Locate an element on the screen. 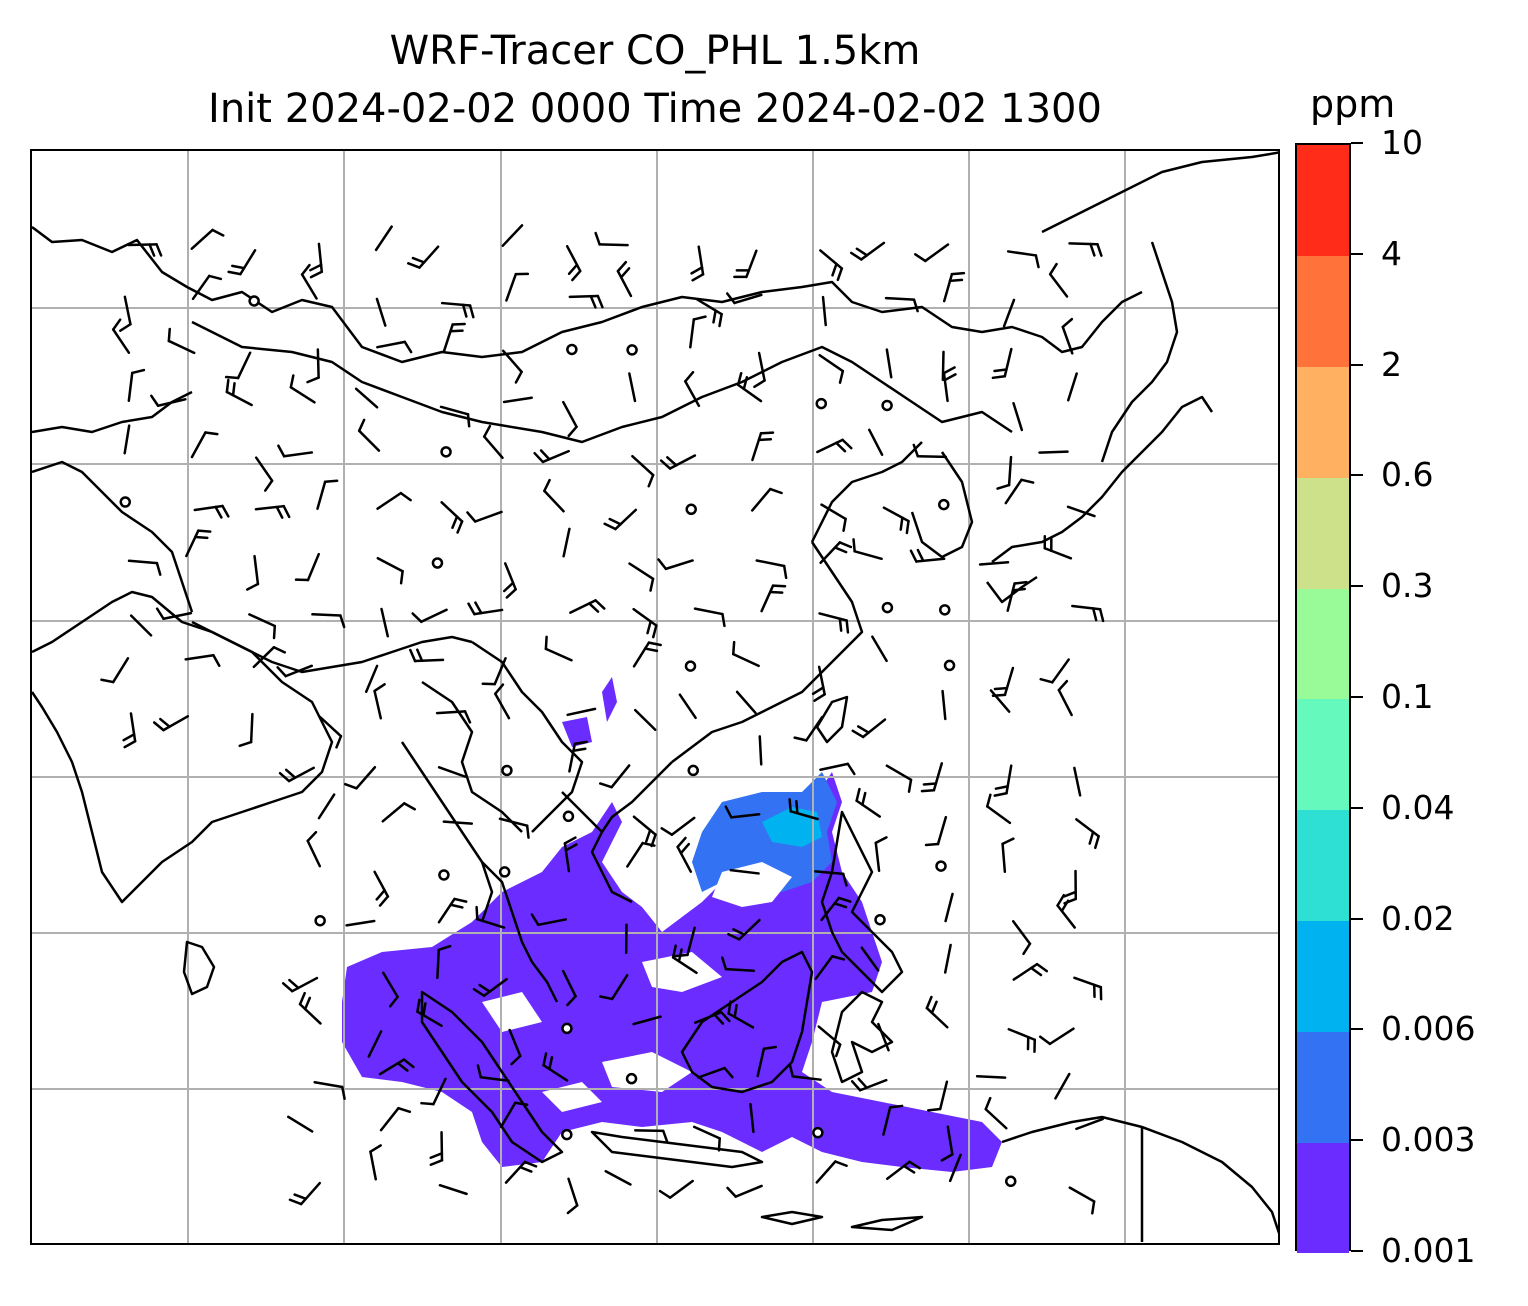 This screenshot has height=1306, width=1528. colorbar-segment is located at coordinates (1323, 755).